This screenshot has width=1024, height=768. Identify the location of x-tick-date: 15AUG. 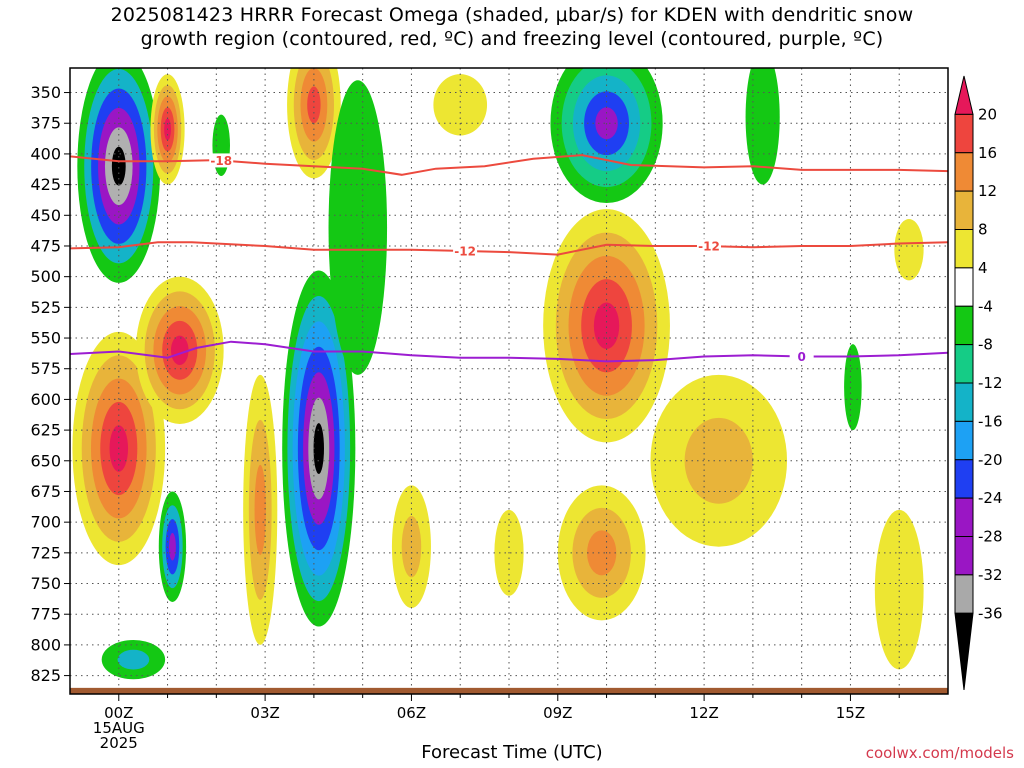
(119, 728).